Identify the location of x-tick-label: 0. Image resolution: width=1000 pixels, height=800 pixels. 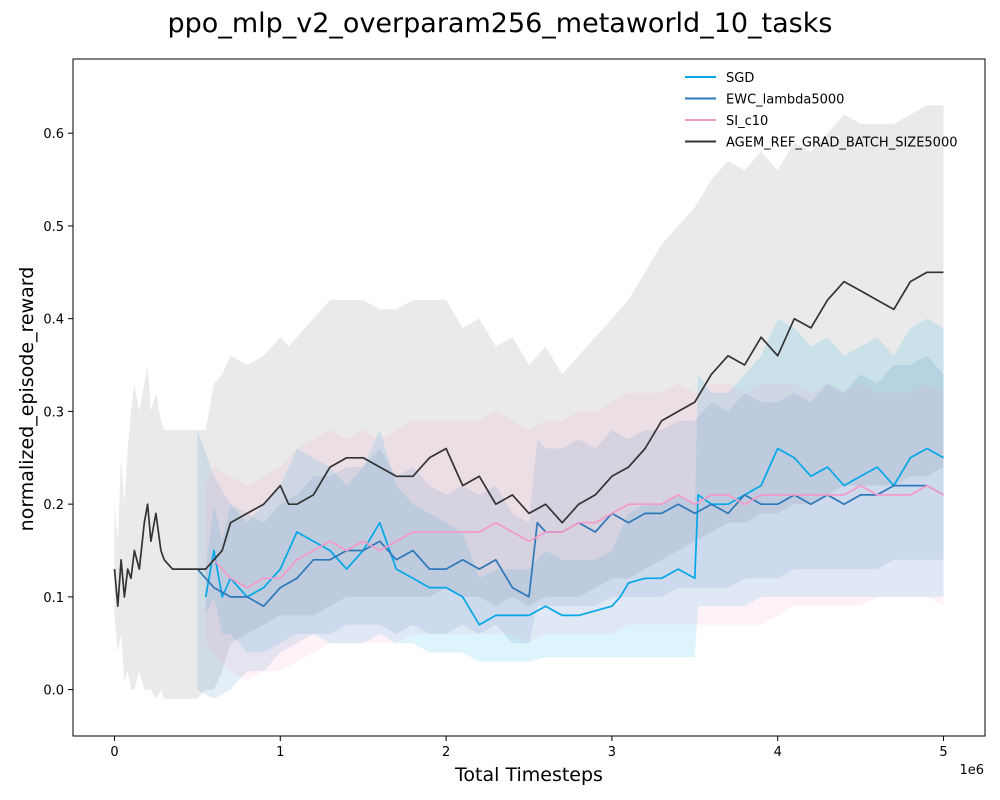
(114, 752).